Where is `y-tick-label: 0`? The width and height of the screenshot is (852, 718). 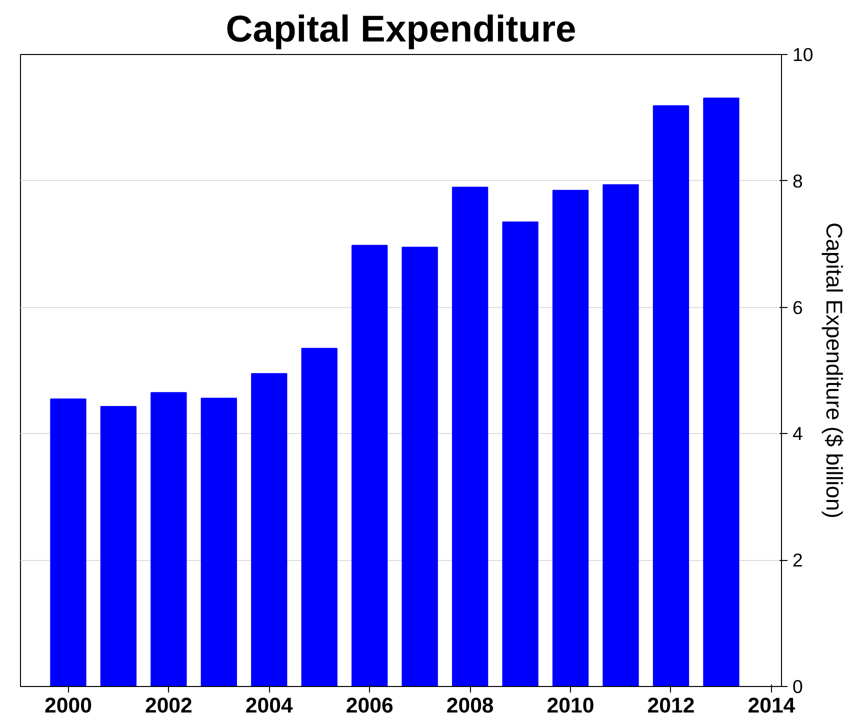
y-tick-label: 0 is located at coordinates (797, 686).